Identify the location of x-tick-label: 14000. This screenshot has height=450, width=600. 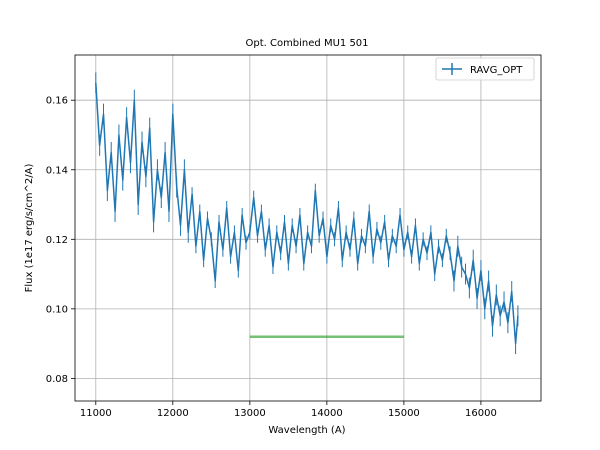
(327, 413).